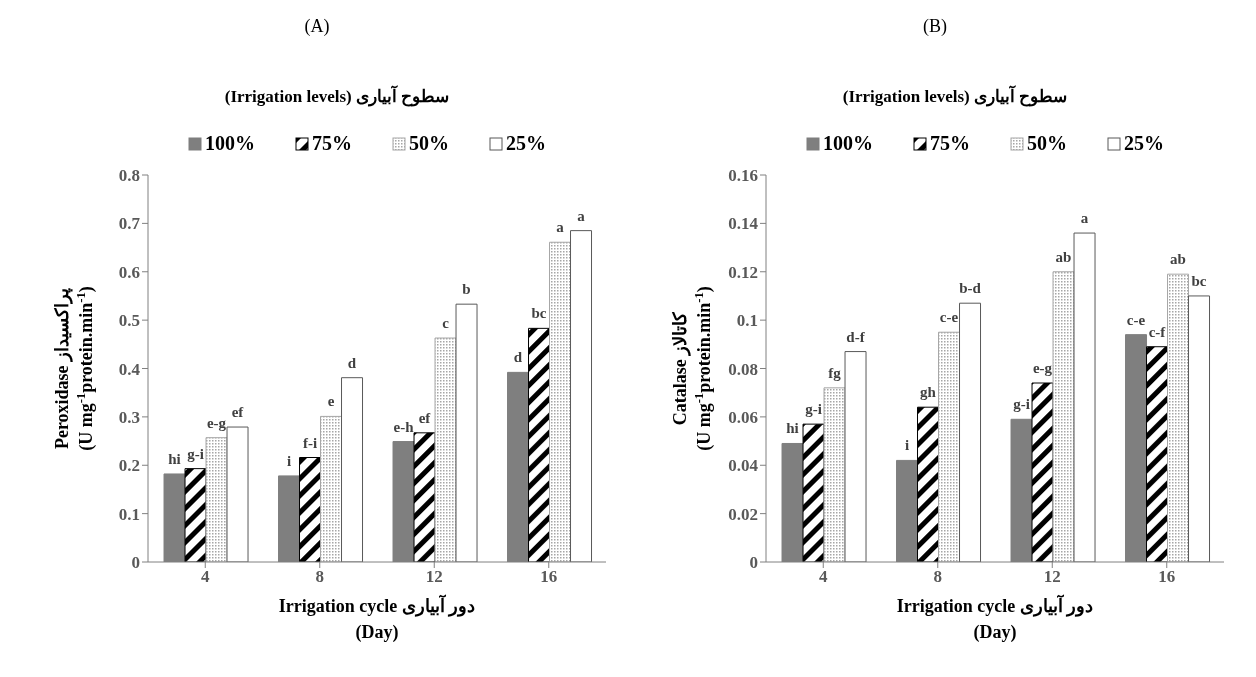 The width and height of the screenshot is (1256, 677). Describe the element at coordinates (317, 26) in the screenshot. I see `chart-title: (A)` at that location.